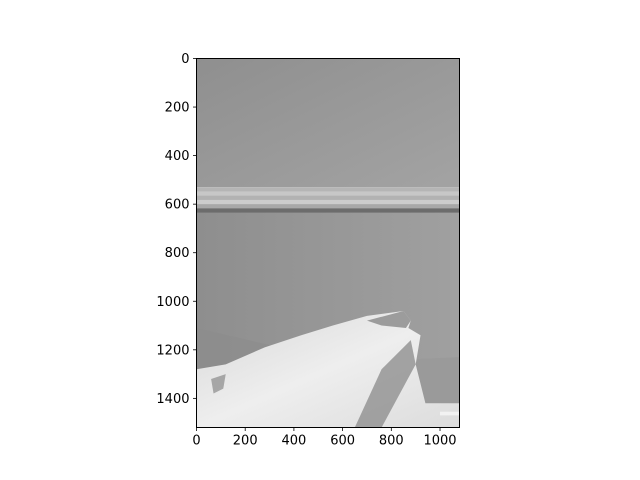 This screenshot has width=640, height=480. What do you see at coordinates (172, 350) in the screenshot?
I see `y-tick-label: 1200` at bounding box center [172, 350].